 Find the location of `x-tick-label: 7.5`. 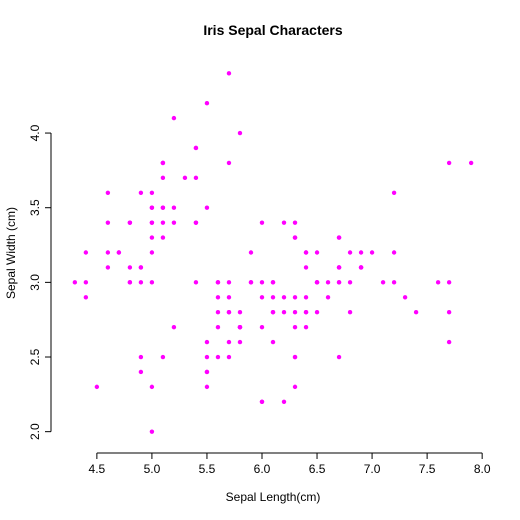

x-tick-label: 7.5 is located at coordinates (427, 469).